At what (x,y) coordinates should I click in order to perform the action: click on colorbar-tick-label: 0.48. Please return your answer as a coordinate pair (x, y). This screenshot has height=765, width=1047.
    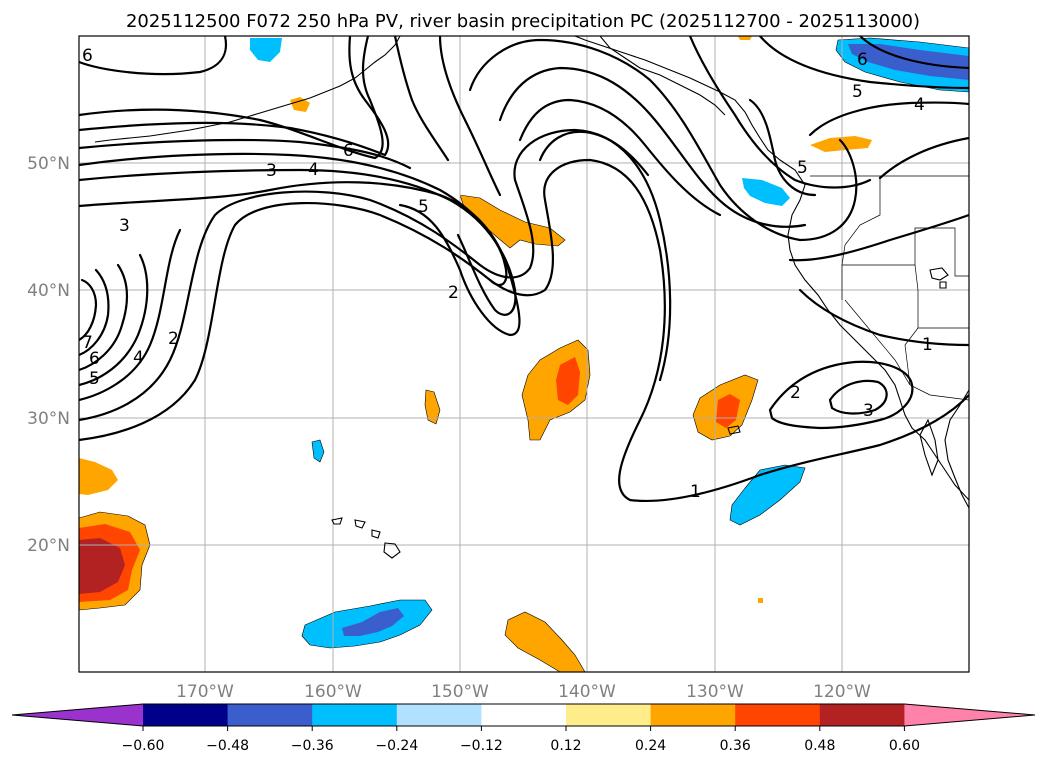
    Looking at the image, I should click on (819, 746).